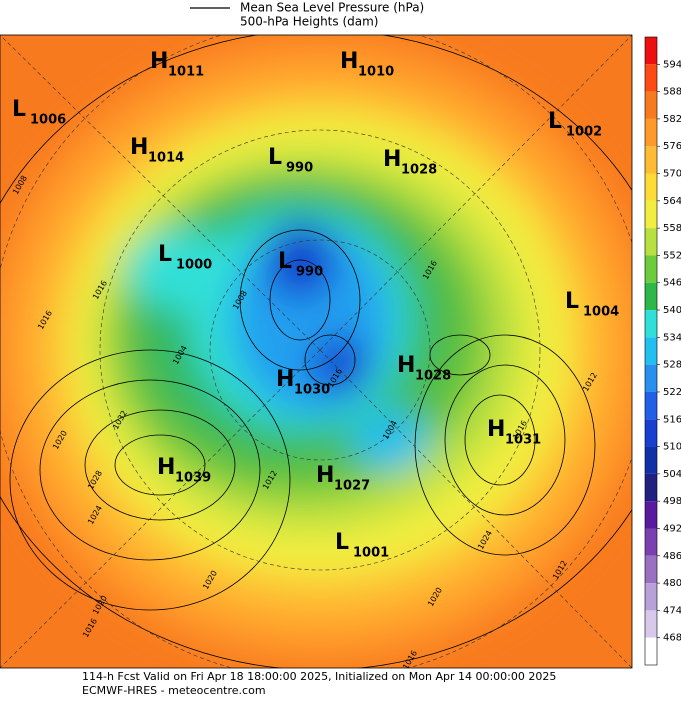  What do you see at coordinates (174, 690) in the screenshot?
I see `footer-text: ECMWF-HRES - meteocentre.com` at bounding box center [174, 690].